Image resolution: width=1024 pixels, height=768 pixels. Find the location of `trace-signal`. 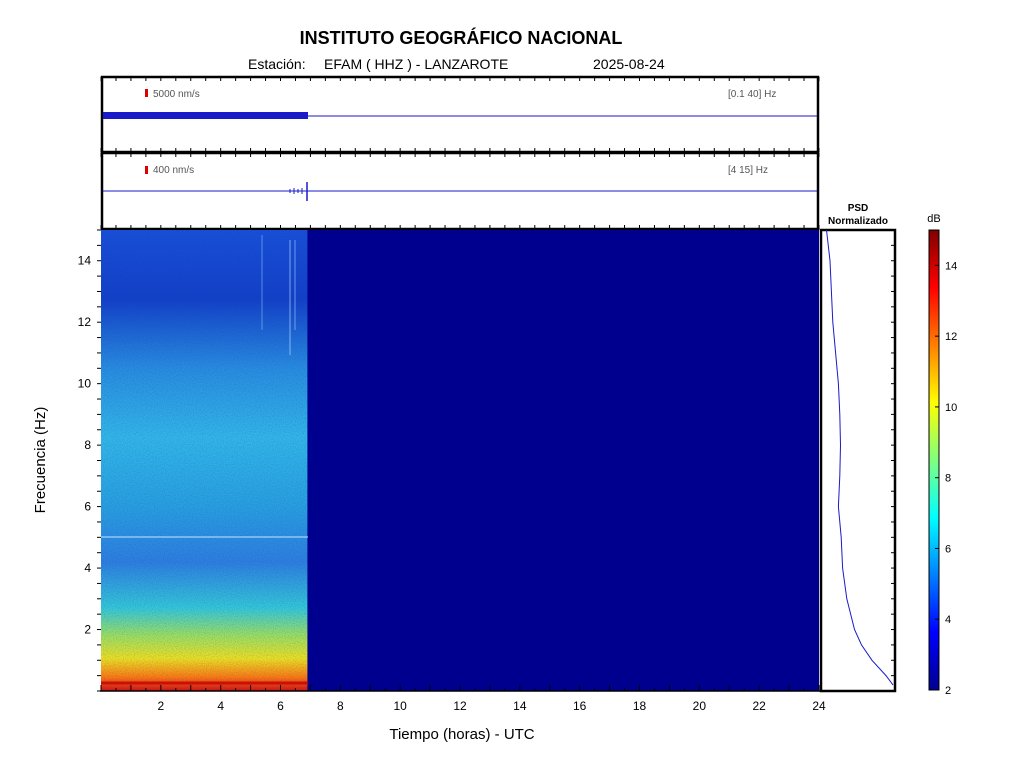

trace-signal is located at coordinates (205, 115).